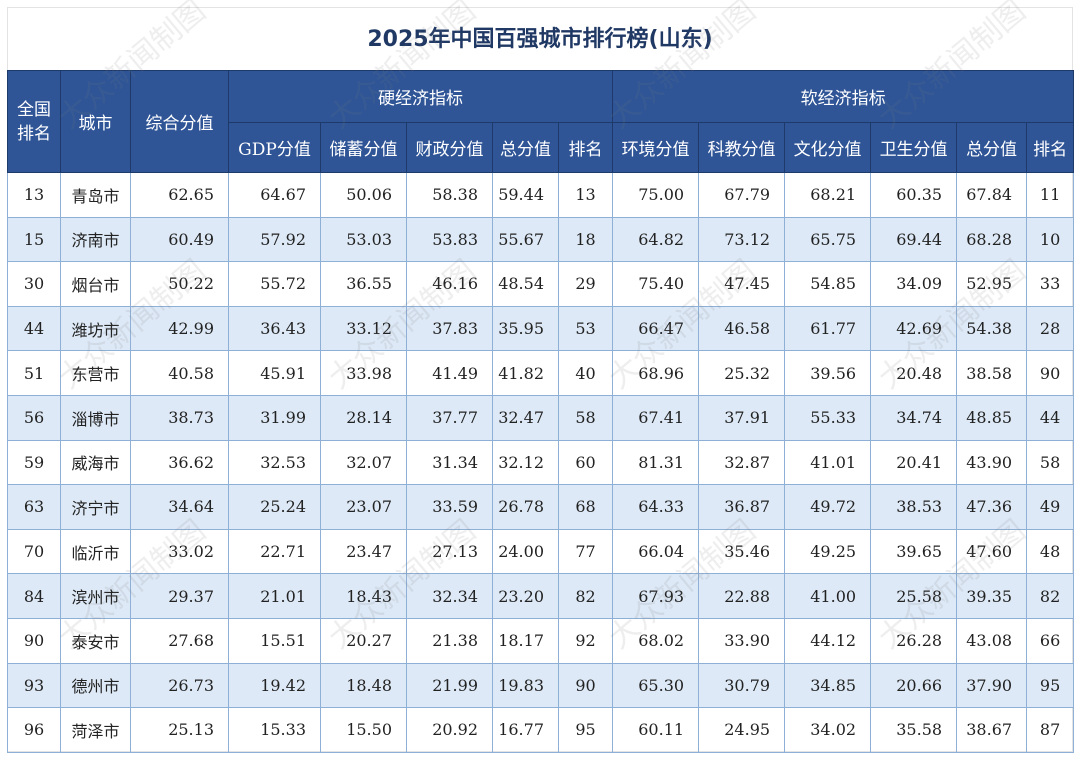 Image resolution: width=1080 pixels, height=759 pixels. What do you see at coordinates (363, 195) in the screenshot?
I see `hard-cell-1: 50.06` at bounding box center [363, 195].